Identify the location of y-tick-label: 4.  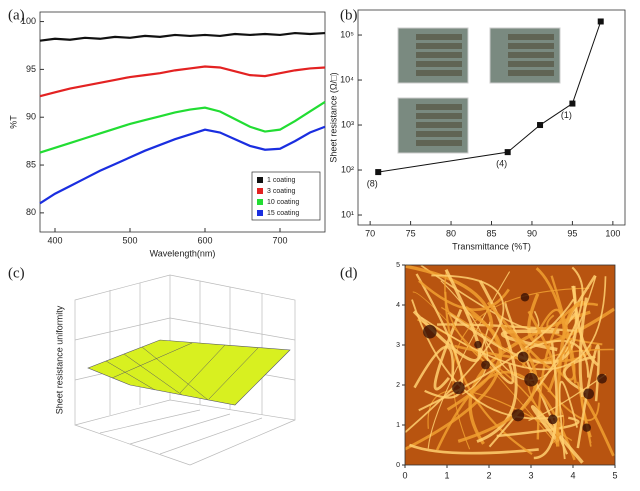
(398, 305).